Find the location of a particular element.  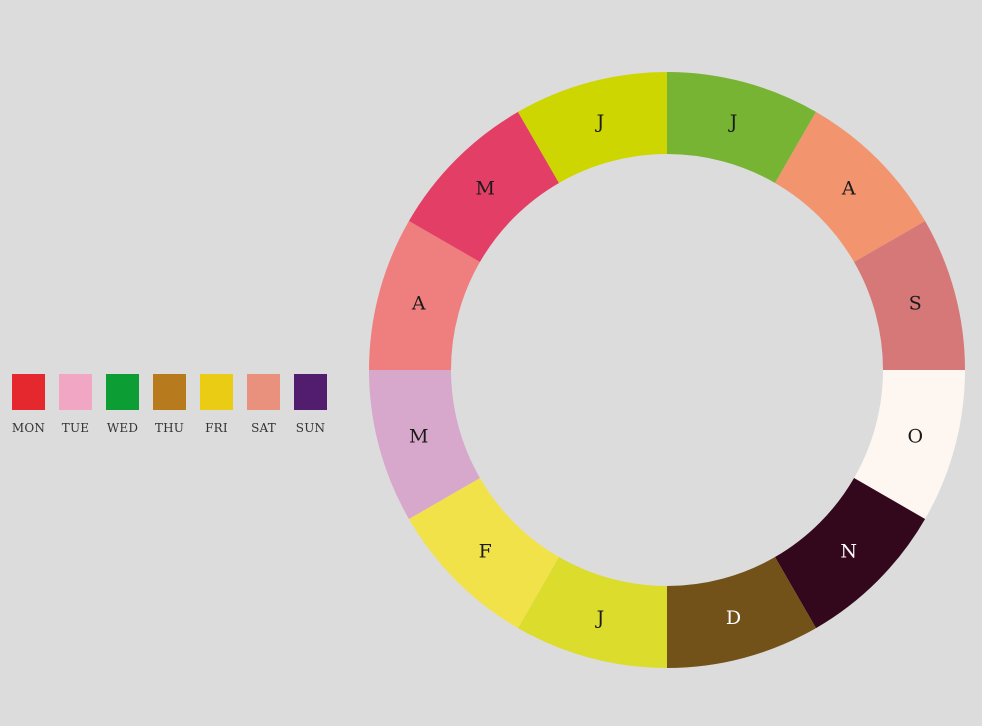

legend-item: FRI is located at coordinates (216, 404).